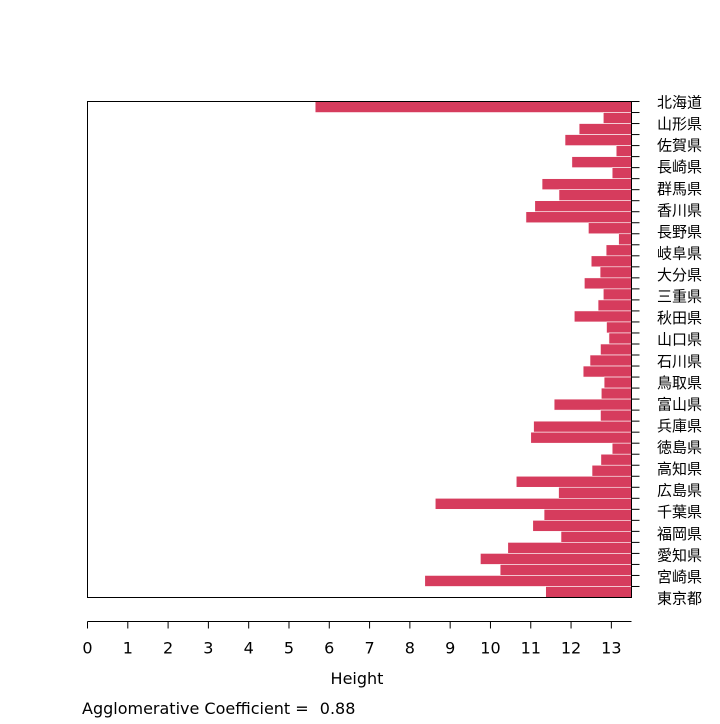 This screenshot has width=720, height=724. What do you see at coordinates (679, 340) in the screenshot?
I see `y-tick-label-11: 山口県` at bounding box center [679, 340].